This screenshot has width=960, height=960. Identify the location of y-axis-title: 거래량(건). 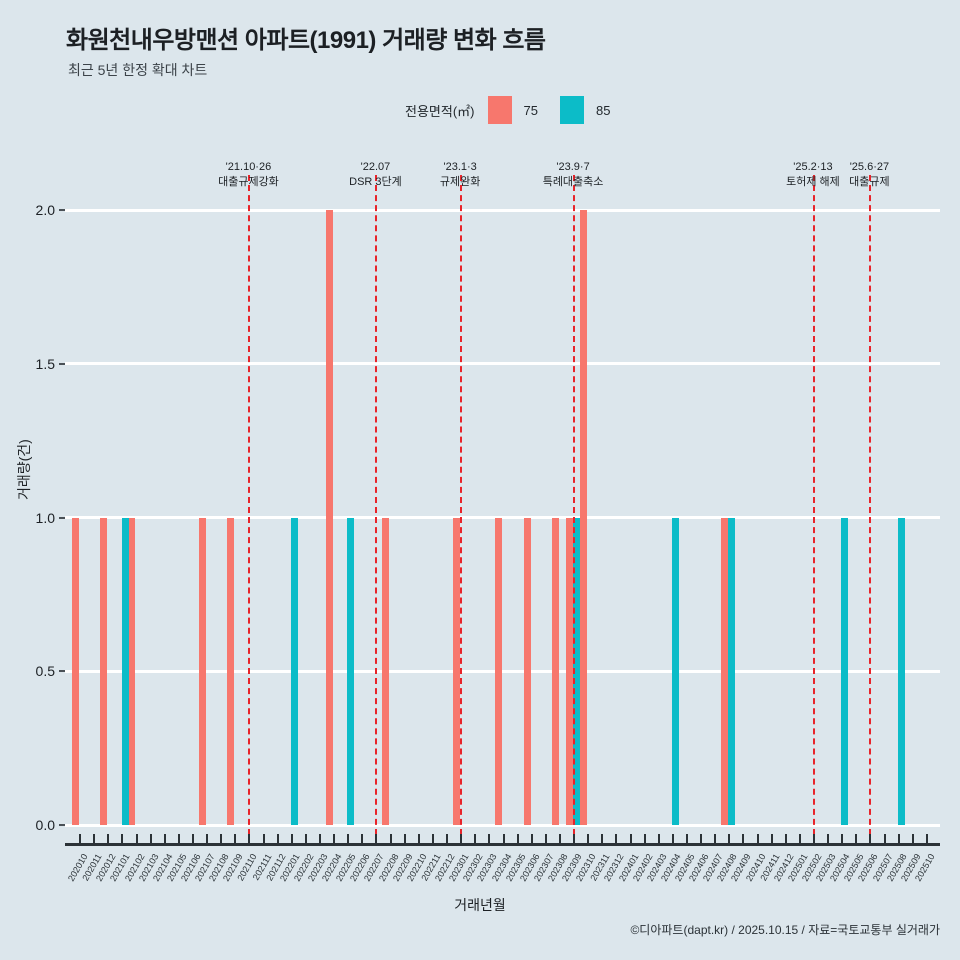
(24, 469).